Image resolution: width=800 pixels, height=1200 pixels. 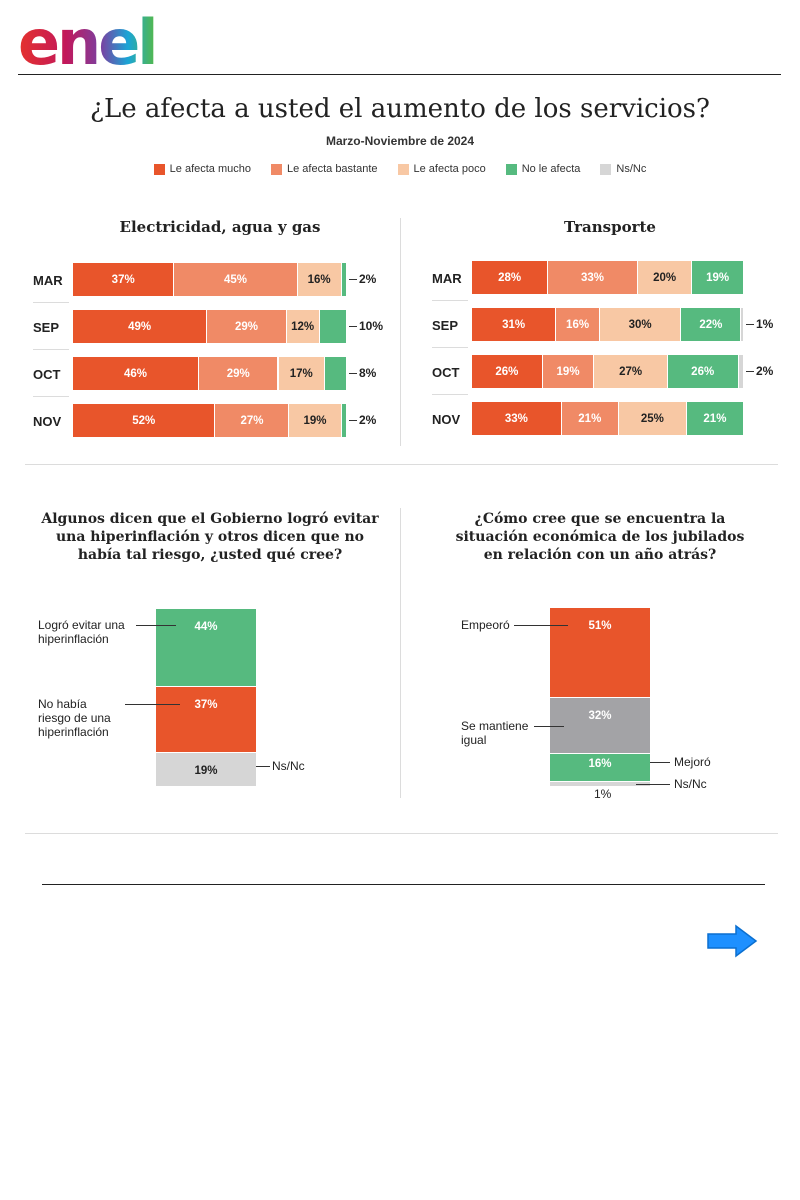 I want to click on legend-item: Le afecta mucho, so click(x=202, y=169).